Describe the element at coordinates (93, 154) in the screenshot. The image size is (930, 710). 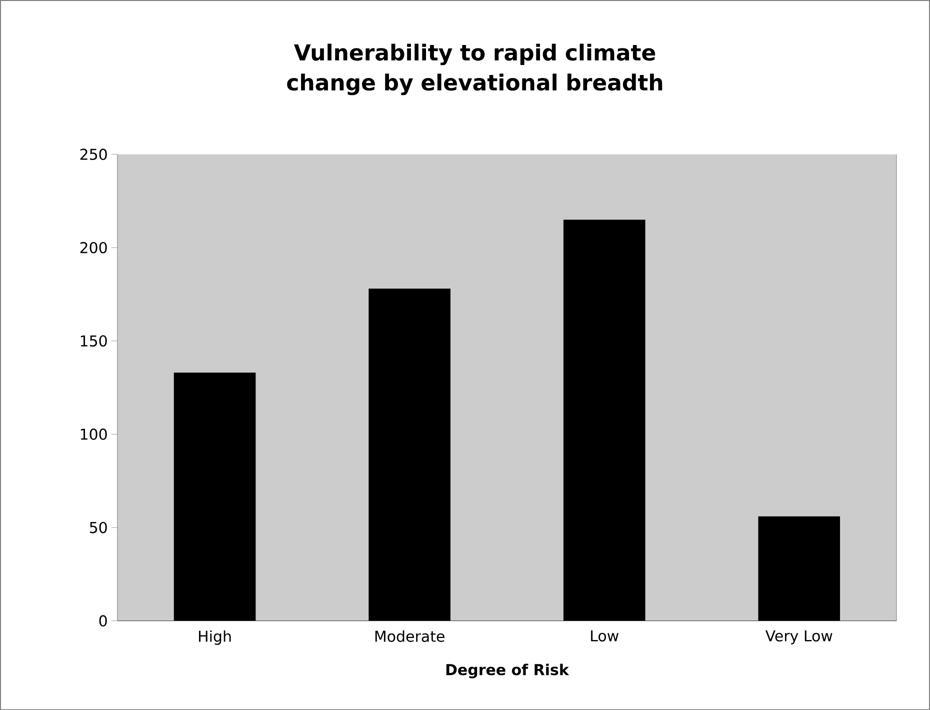
I see `y-tick-label: 250` at that location.